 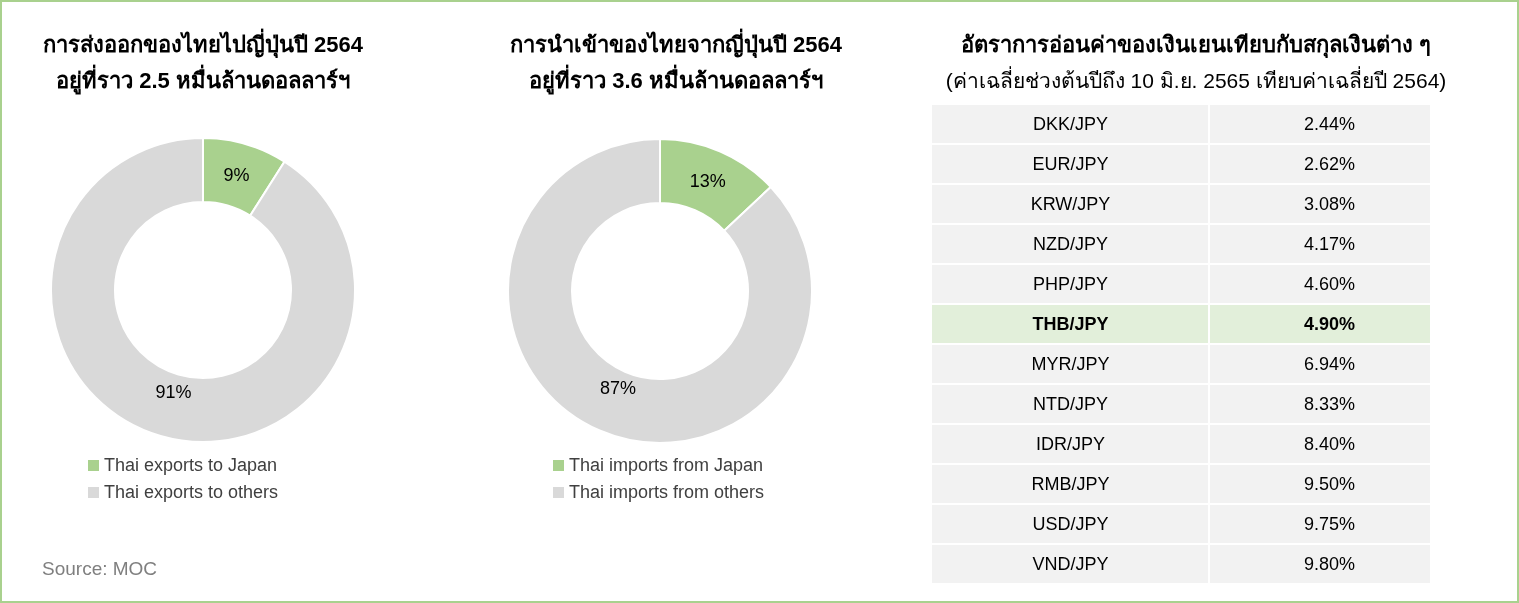 What do you see at coordinates (1070, 444) in the screenshot?
I see `category-label: IDR/JPY` at bounding box center [1070, 444].